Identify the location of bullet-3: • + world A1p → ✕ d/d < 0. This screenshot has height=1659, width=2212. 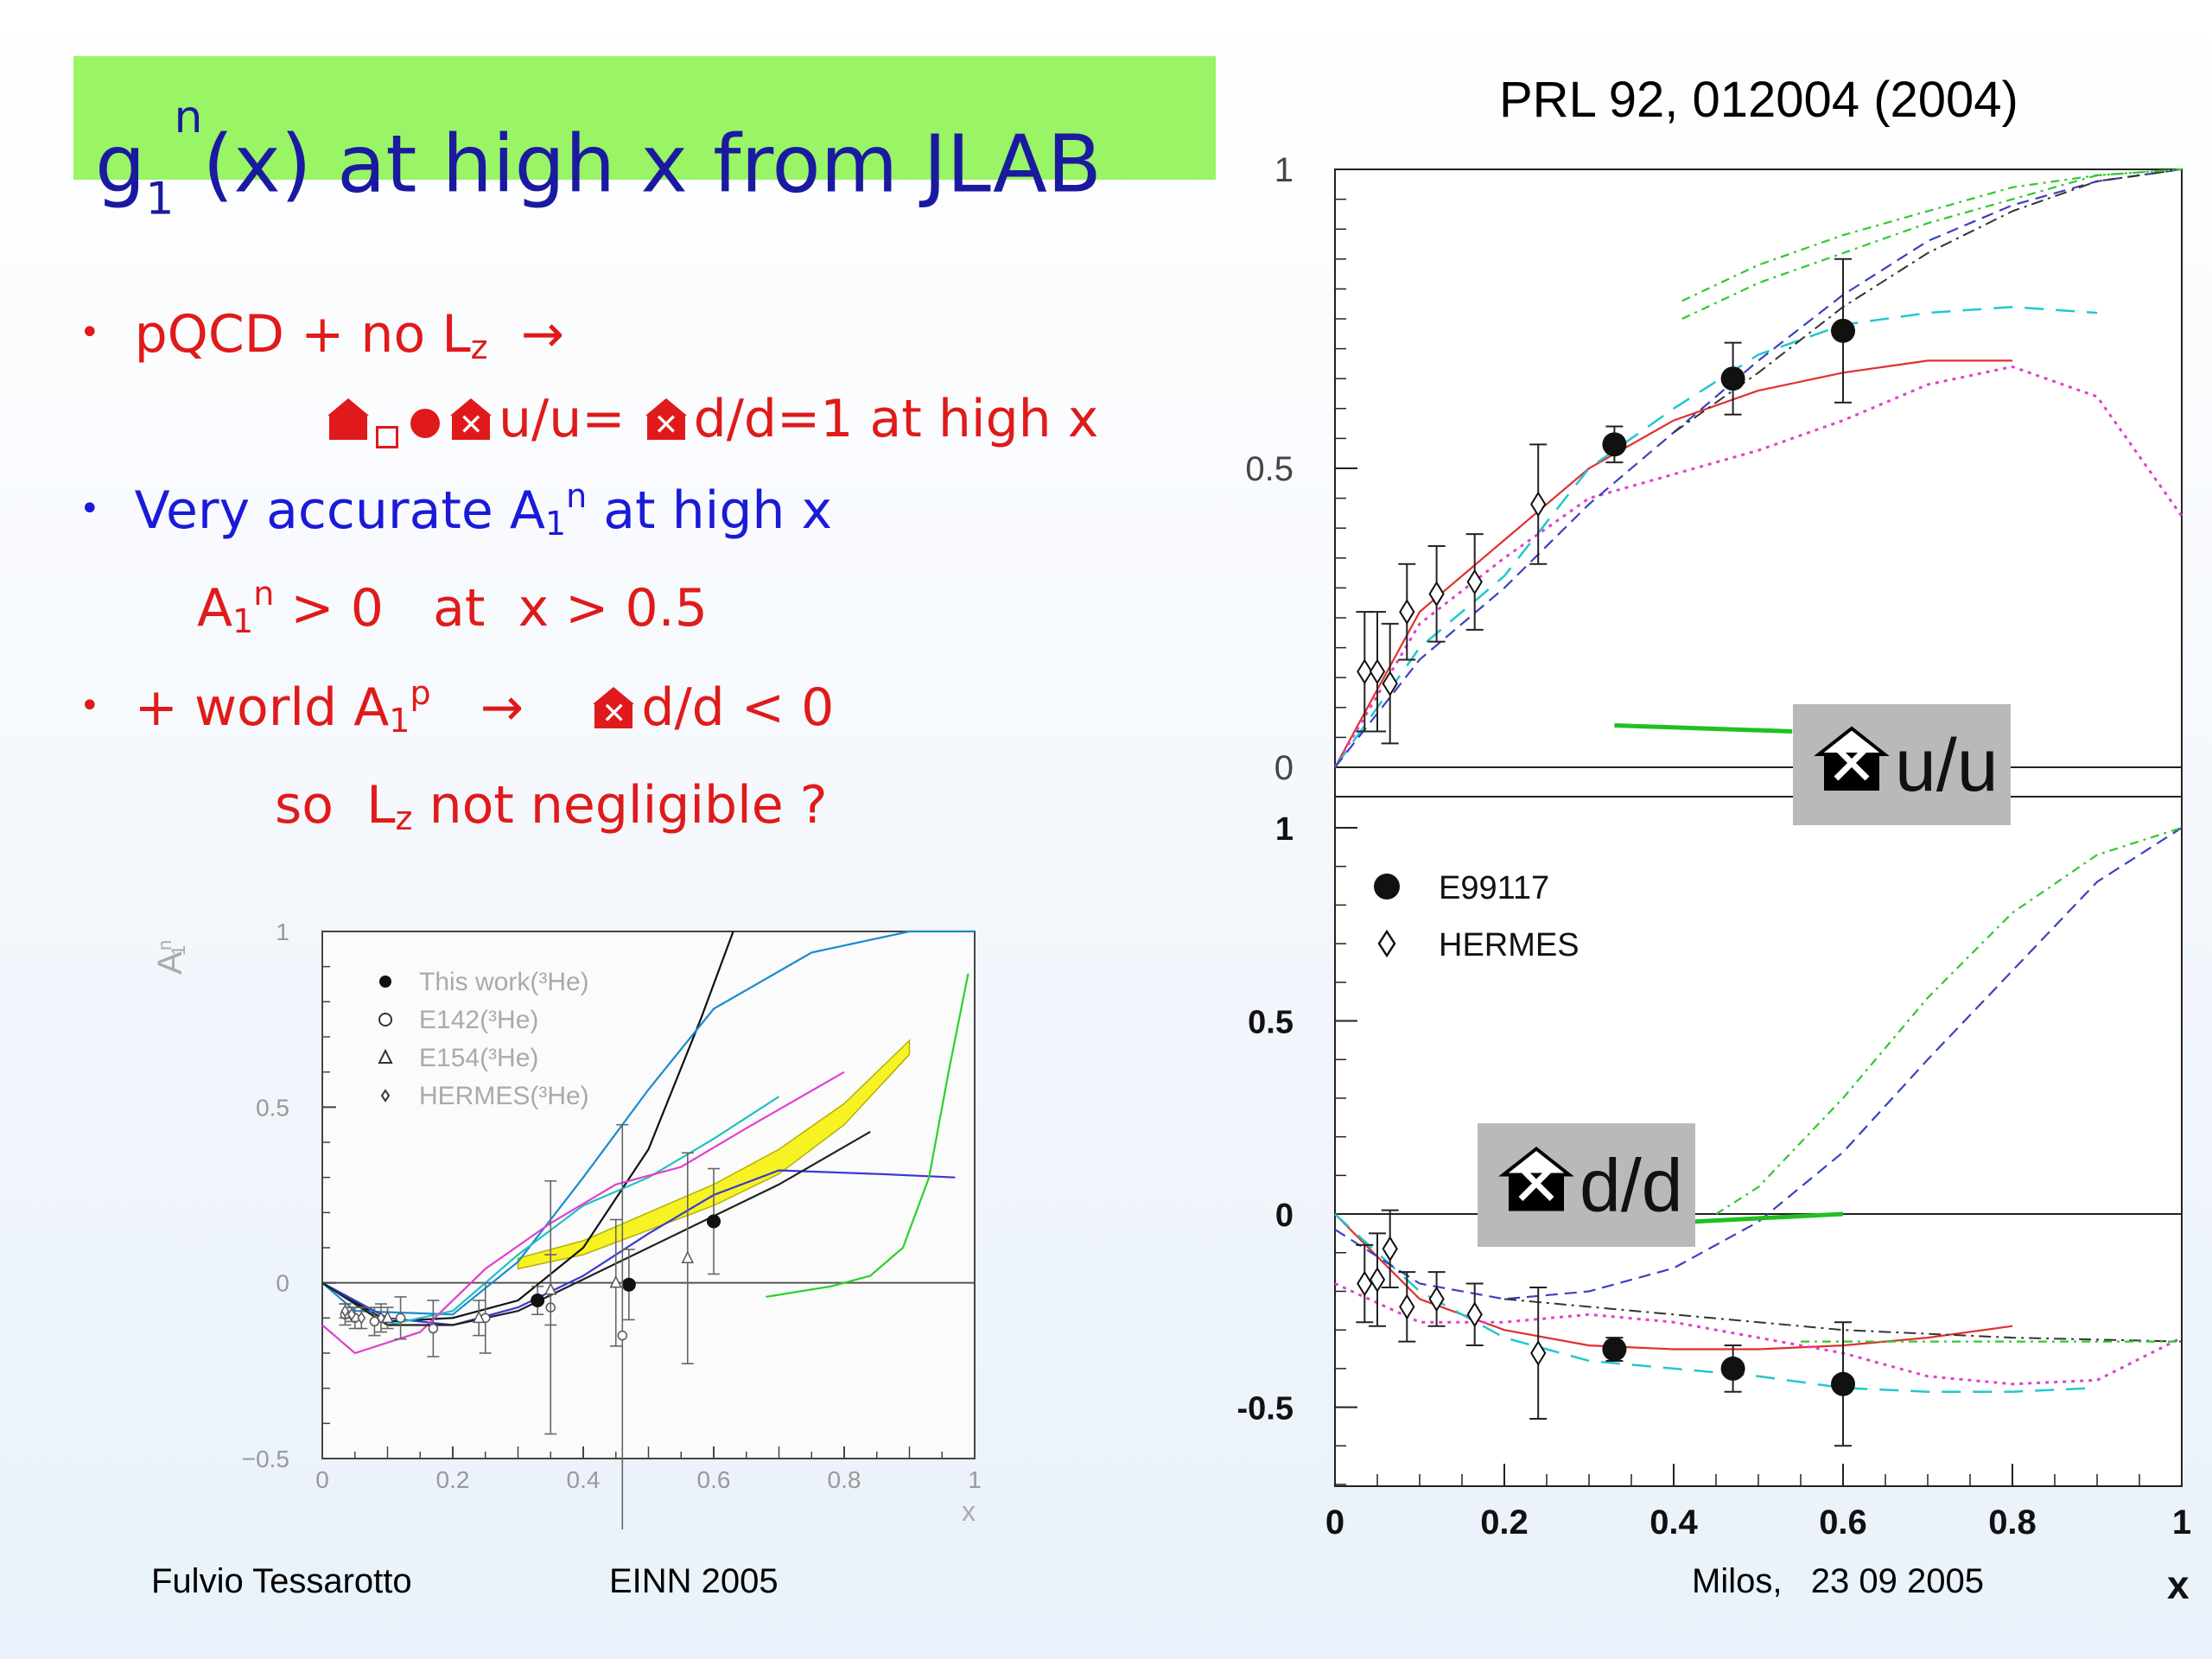
(456, 707).